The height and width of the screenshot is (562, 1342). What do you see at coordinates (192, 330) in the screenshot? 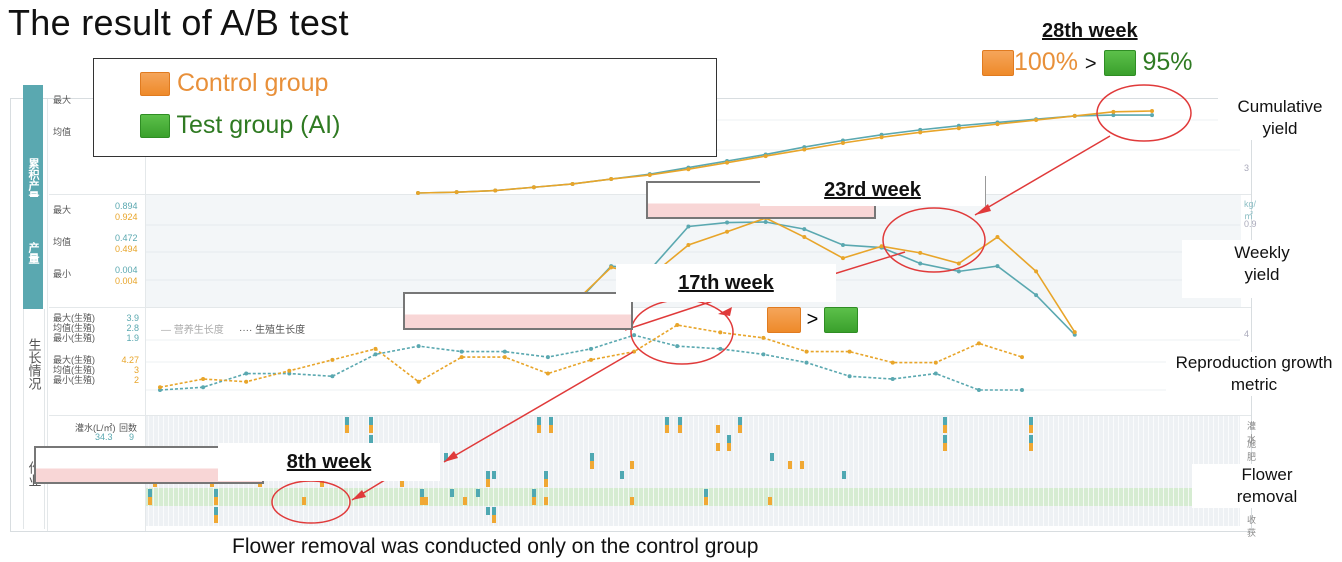
I see `growth-legend-vegetative: — 营养生长度` at bounding box center [192, 330].